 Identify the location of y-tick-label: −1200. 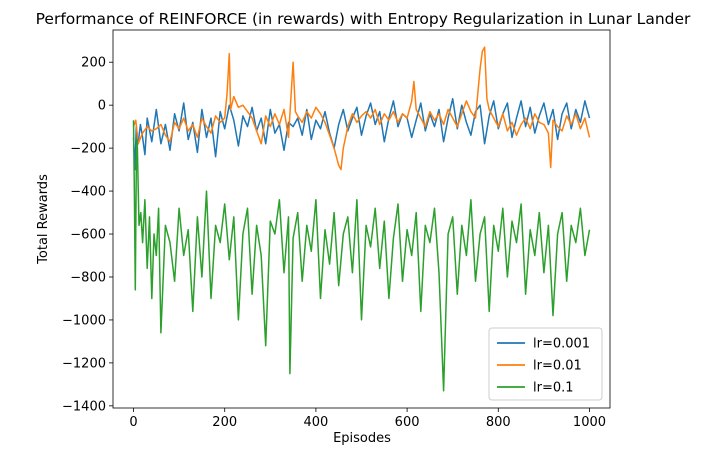
(84, 363).